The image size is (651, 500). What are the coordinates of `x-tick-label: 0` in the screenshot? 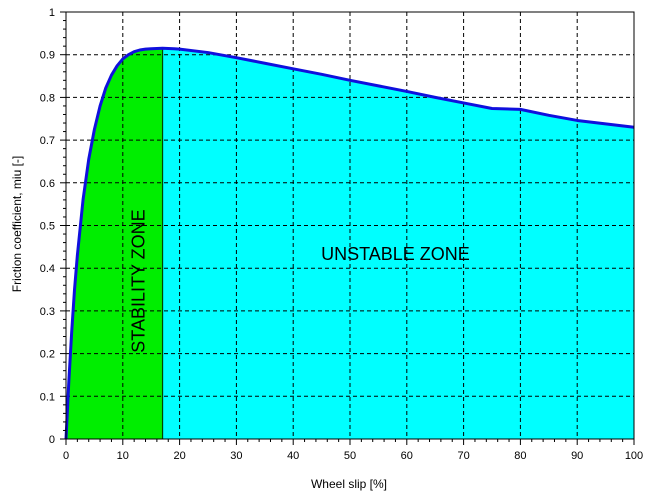 It's located at (66, 456).